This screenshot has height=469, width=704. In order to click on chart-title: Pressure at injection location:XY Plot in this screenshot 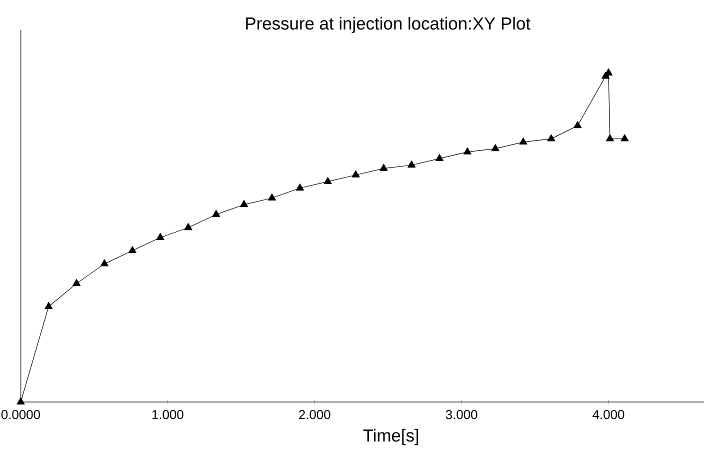, I will do `click(388, 25)`.